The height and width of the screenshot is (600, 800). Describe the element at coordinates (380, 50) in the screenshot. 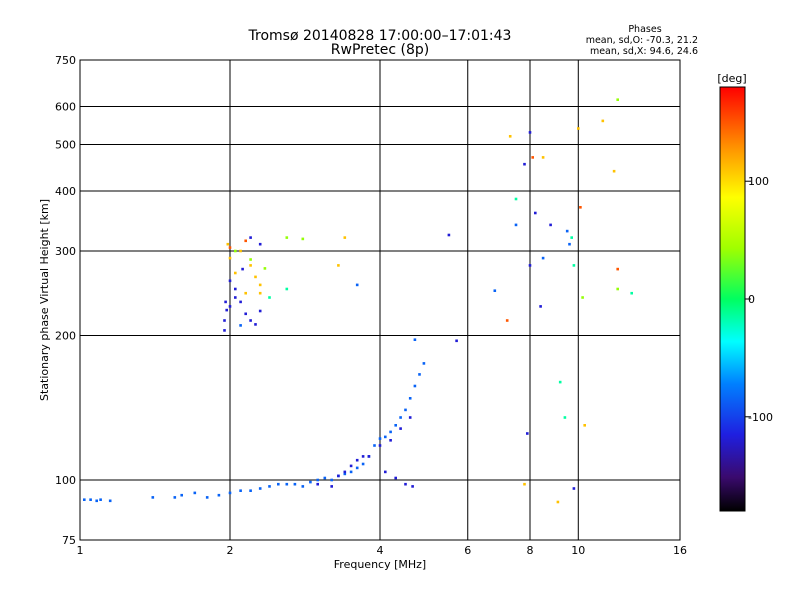

I see `chart-subtitle: RwPretec (8p)` at that location.